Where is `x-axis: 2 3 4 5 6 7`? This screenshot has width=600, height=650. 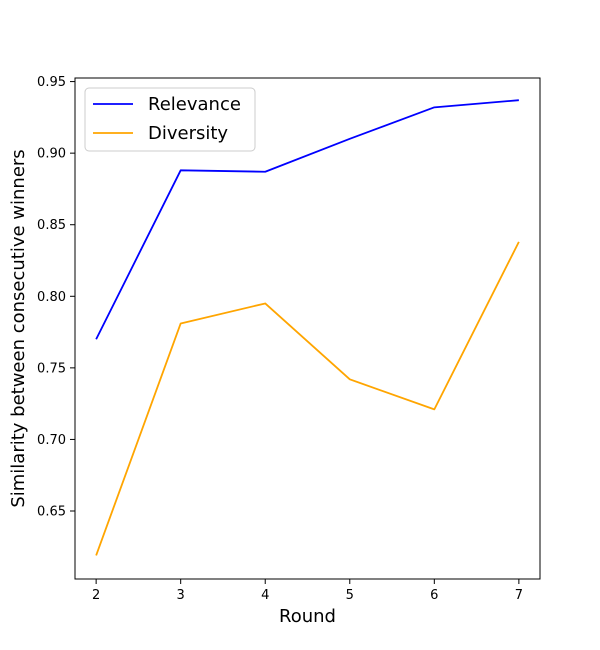 x-axis: 2 3 4 5 6 7 is located at coordinates (307, 591).